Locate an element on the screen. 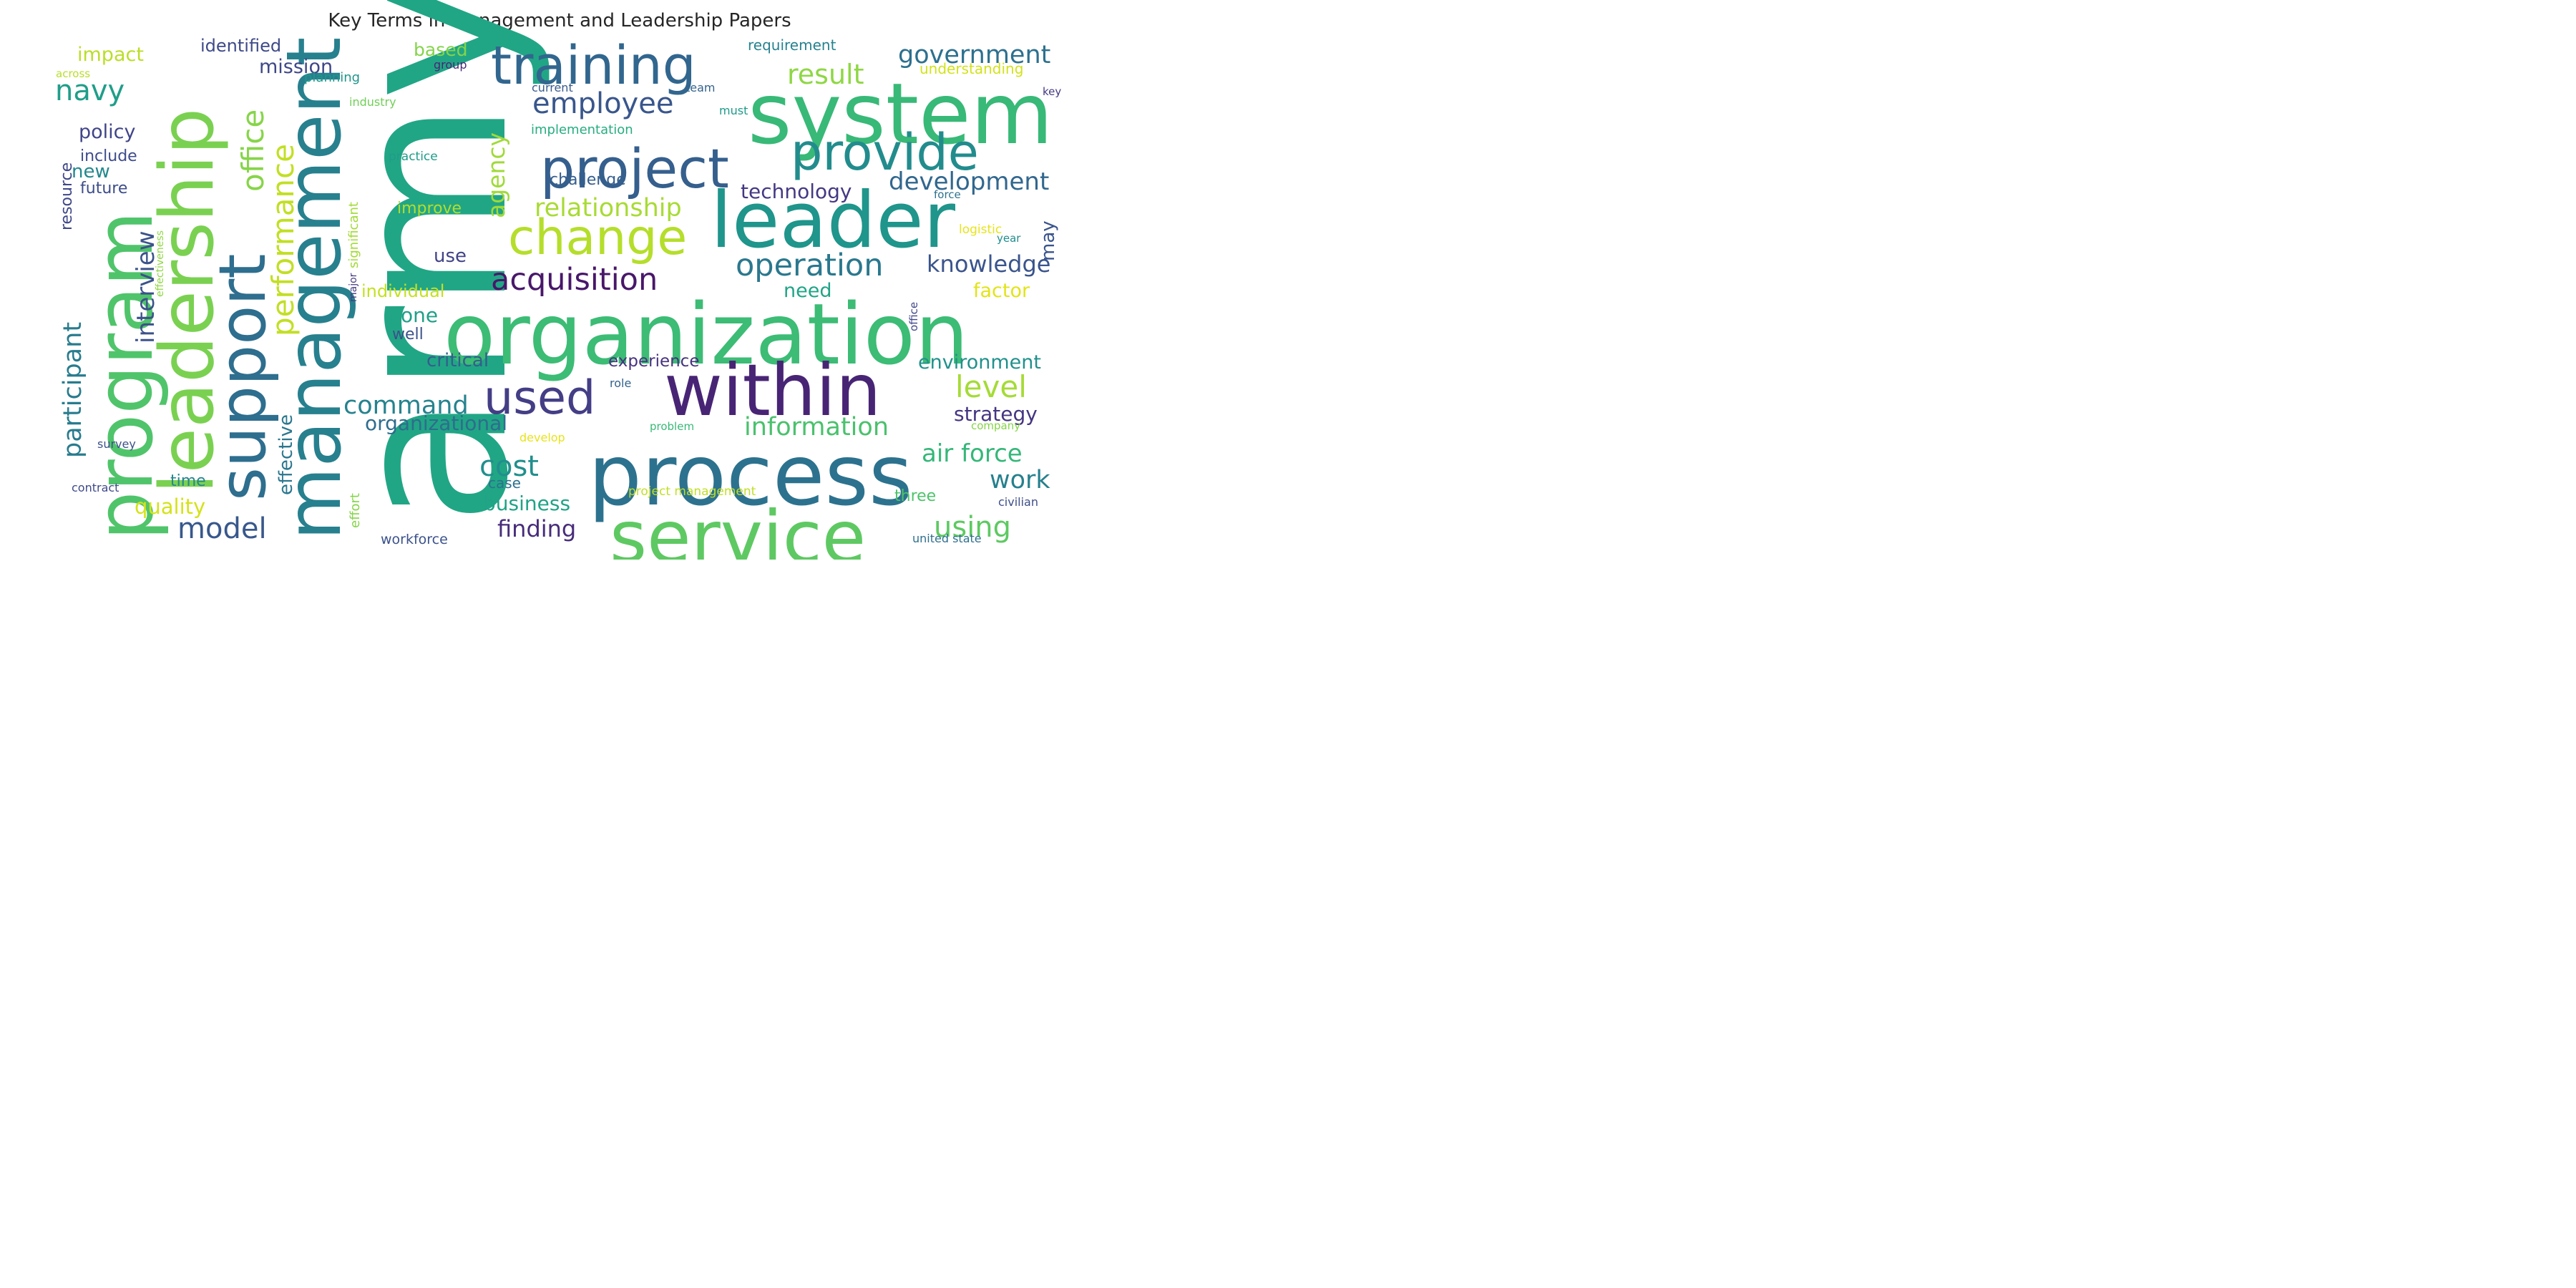 This screenshot has width=2576, height=1288. cloud-word: finding is located at coordinates (536, 528).